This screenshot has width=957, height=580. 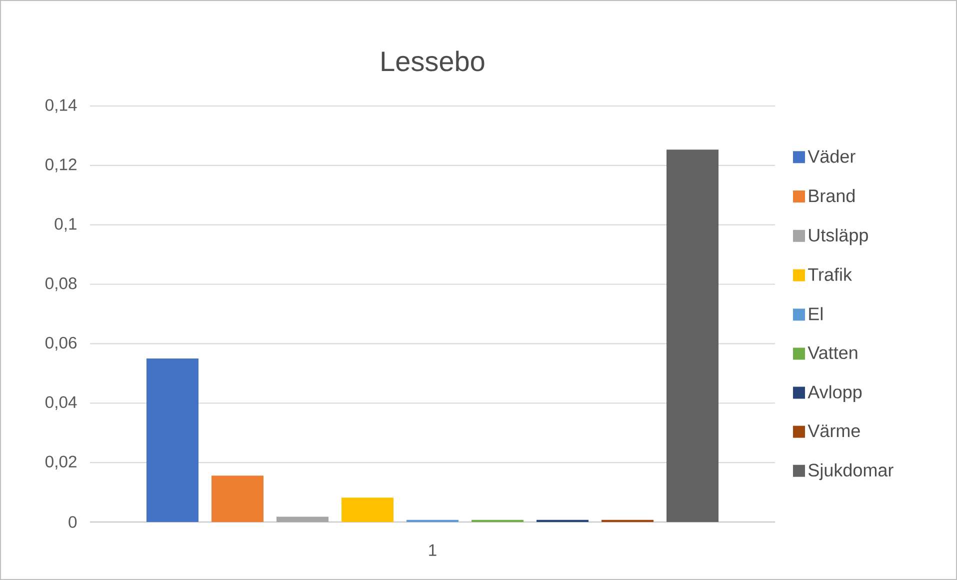 I want to click on y-tick-label: 0,08, so click(x=61, y=284).